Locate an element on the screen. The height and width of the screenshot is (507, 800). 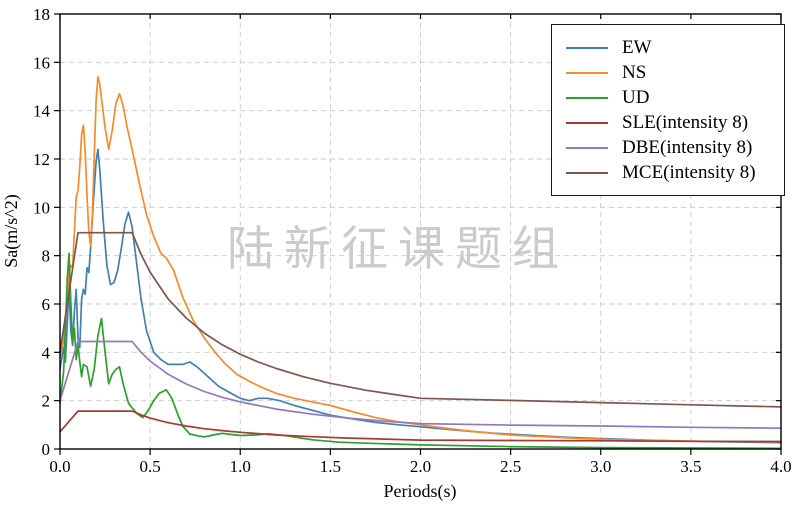
x-tick-label: 4.0 is located at coordinates (780, 466).